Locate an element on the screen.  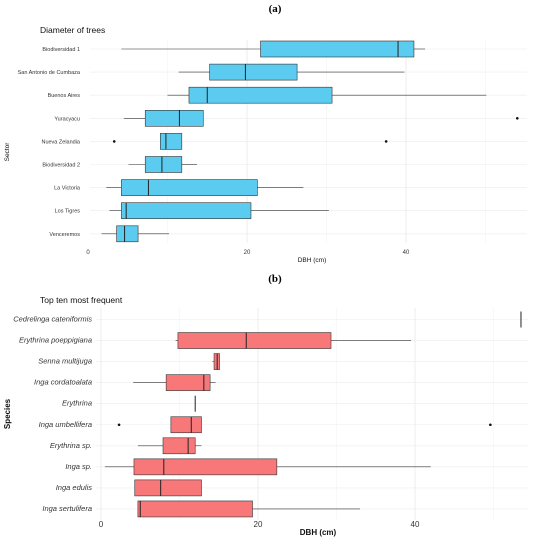
y-tick-label: Venceremos is located at coordinates (64, 235).